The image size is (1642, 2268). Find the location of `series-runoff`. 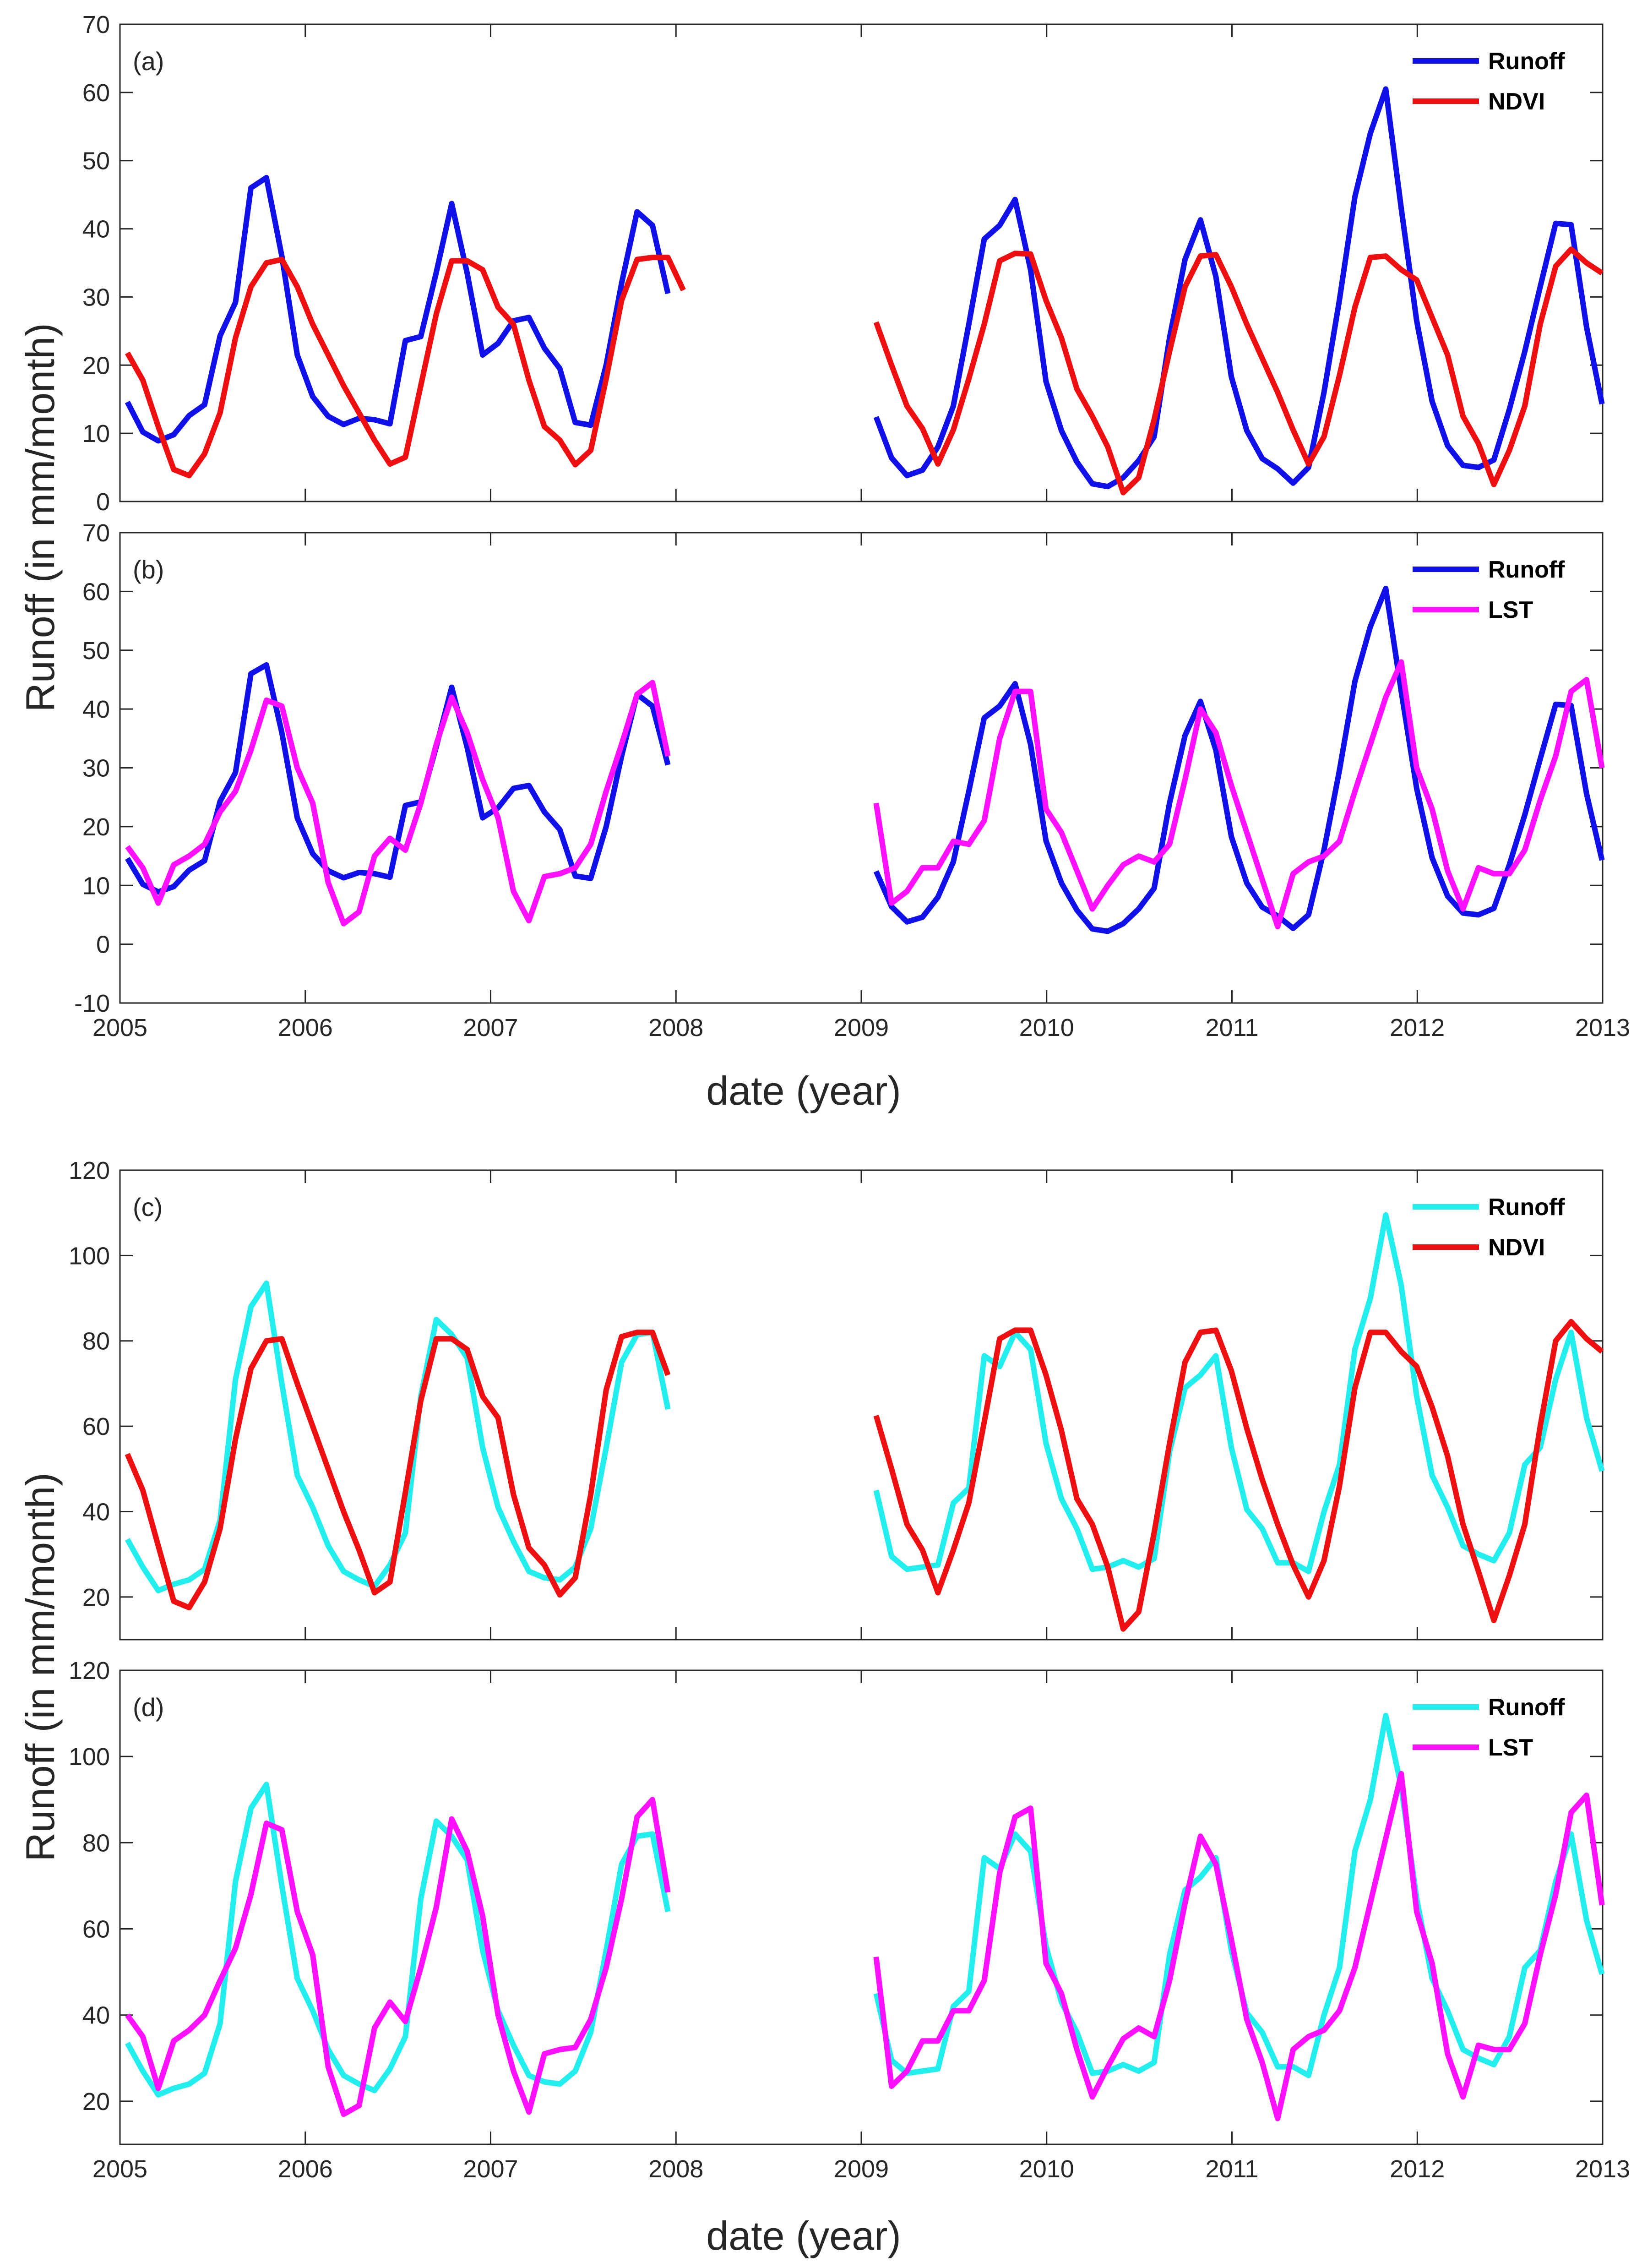

series-runoff is located at coordinates (865, 760).